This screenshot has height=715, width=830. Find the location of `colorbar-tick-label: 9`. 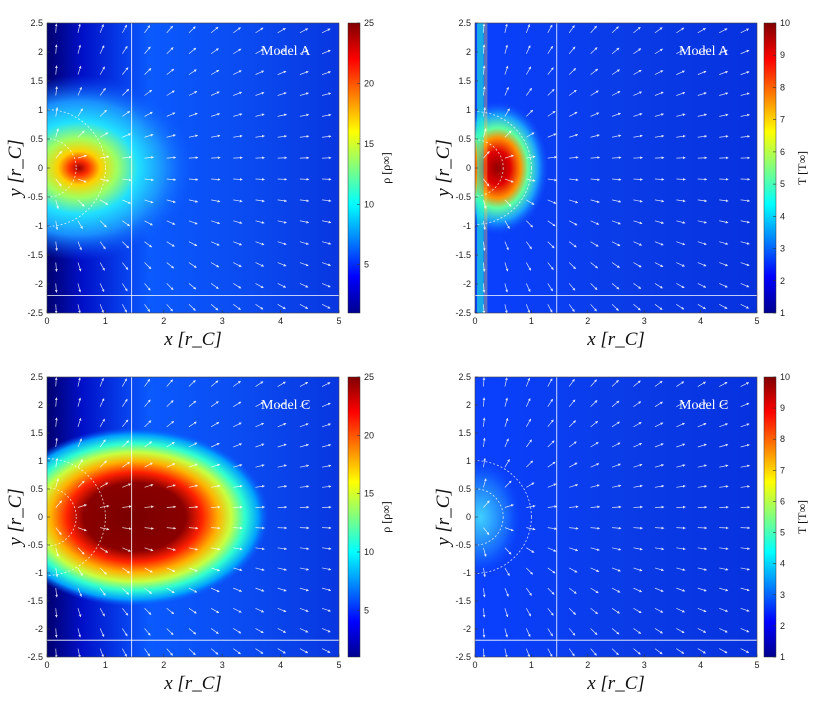

colorbar-tick-label: 9 is located at coordinates (782, 408).